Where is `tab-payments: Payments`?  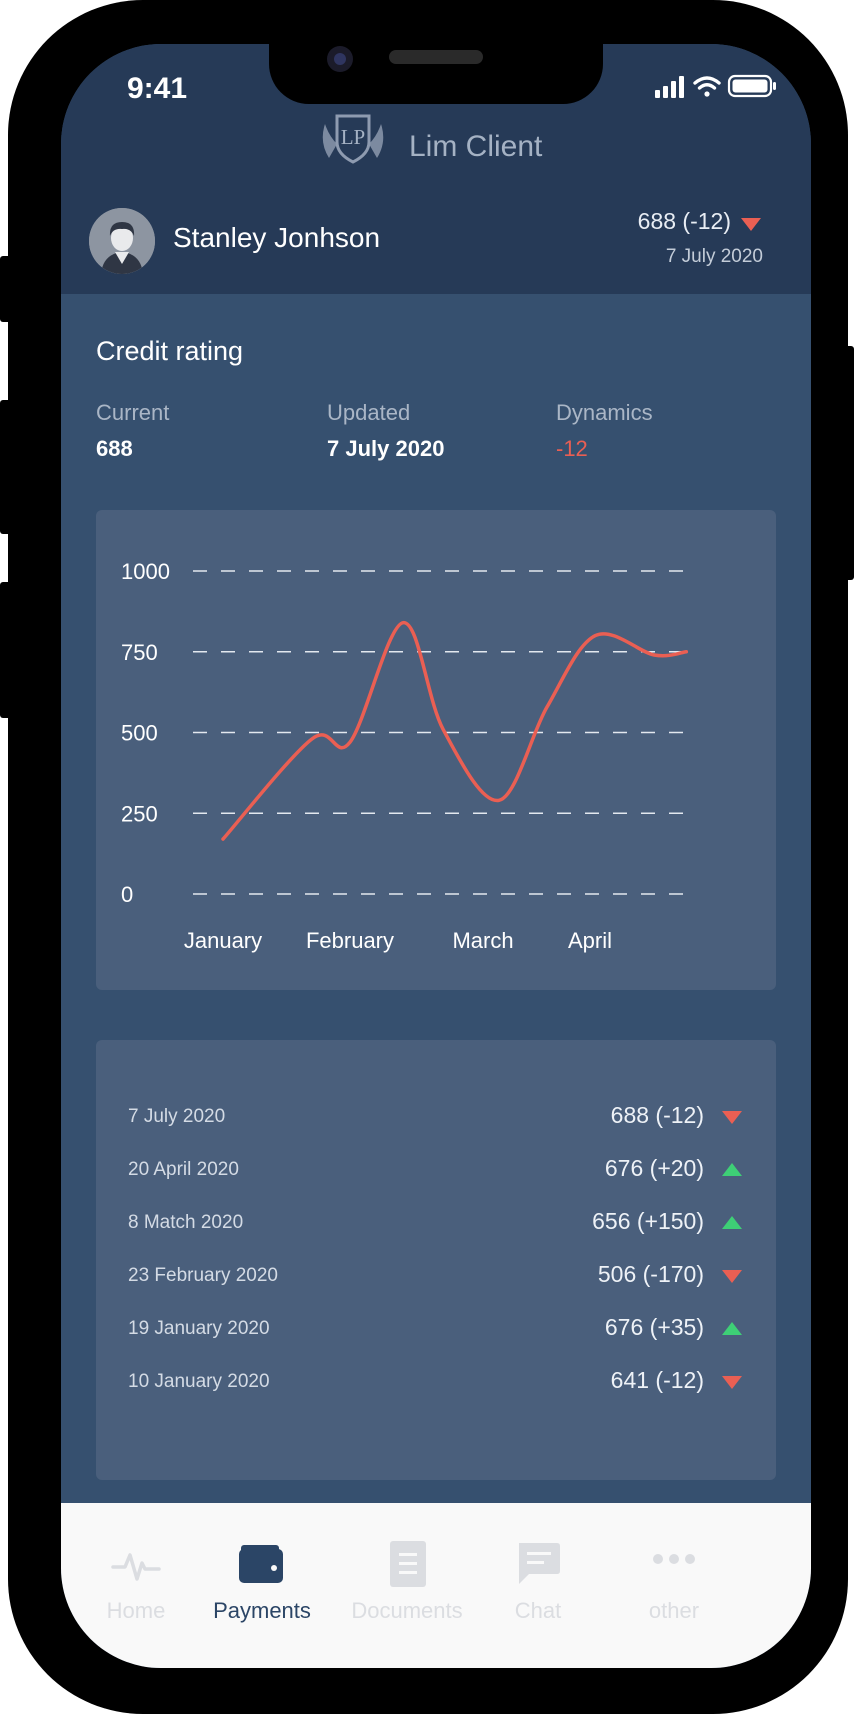
tab-payments: Payments is located at coordinates (262, 1563).